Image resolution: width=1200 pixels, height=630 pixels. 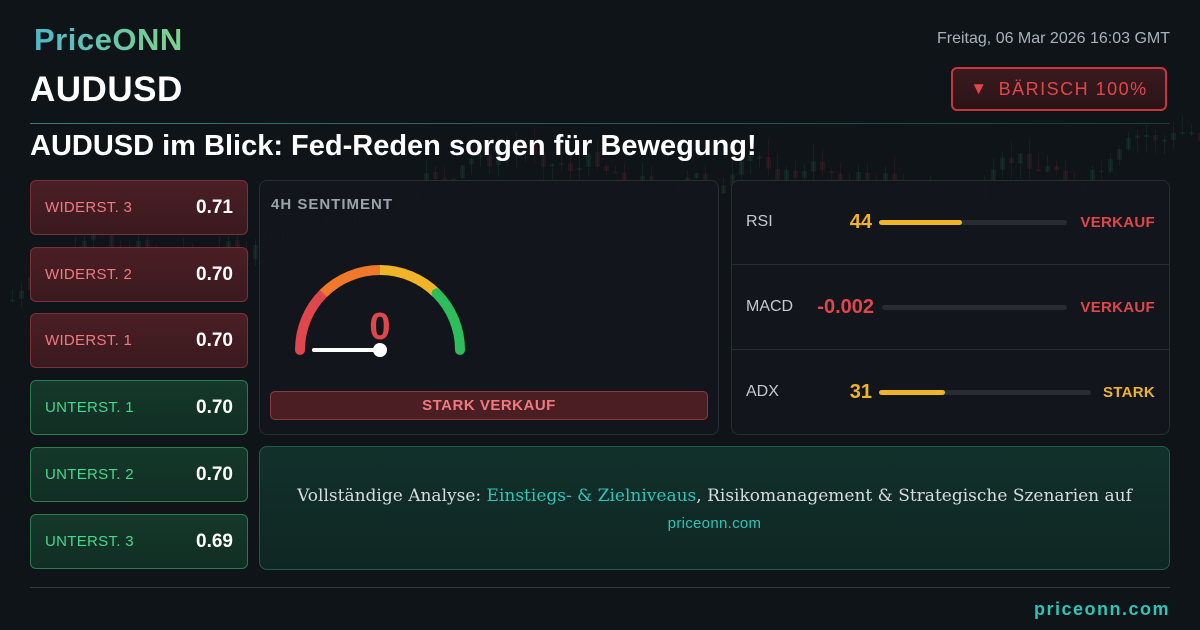 I want to click on gauge-arc-green, so click(x=448, y=321).